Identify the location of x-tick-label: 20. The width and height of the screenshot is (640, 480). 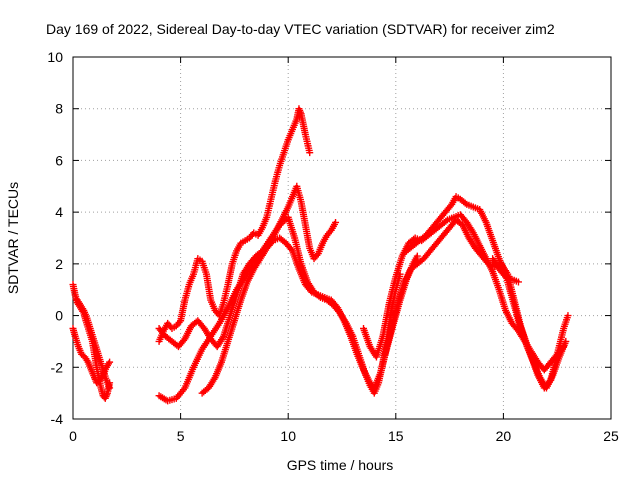
(504, 436).